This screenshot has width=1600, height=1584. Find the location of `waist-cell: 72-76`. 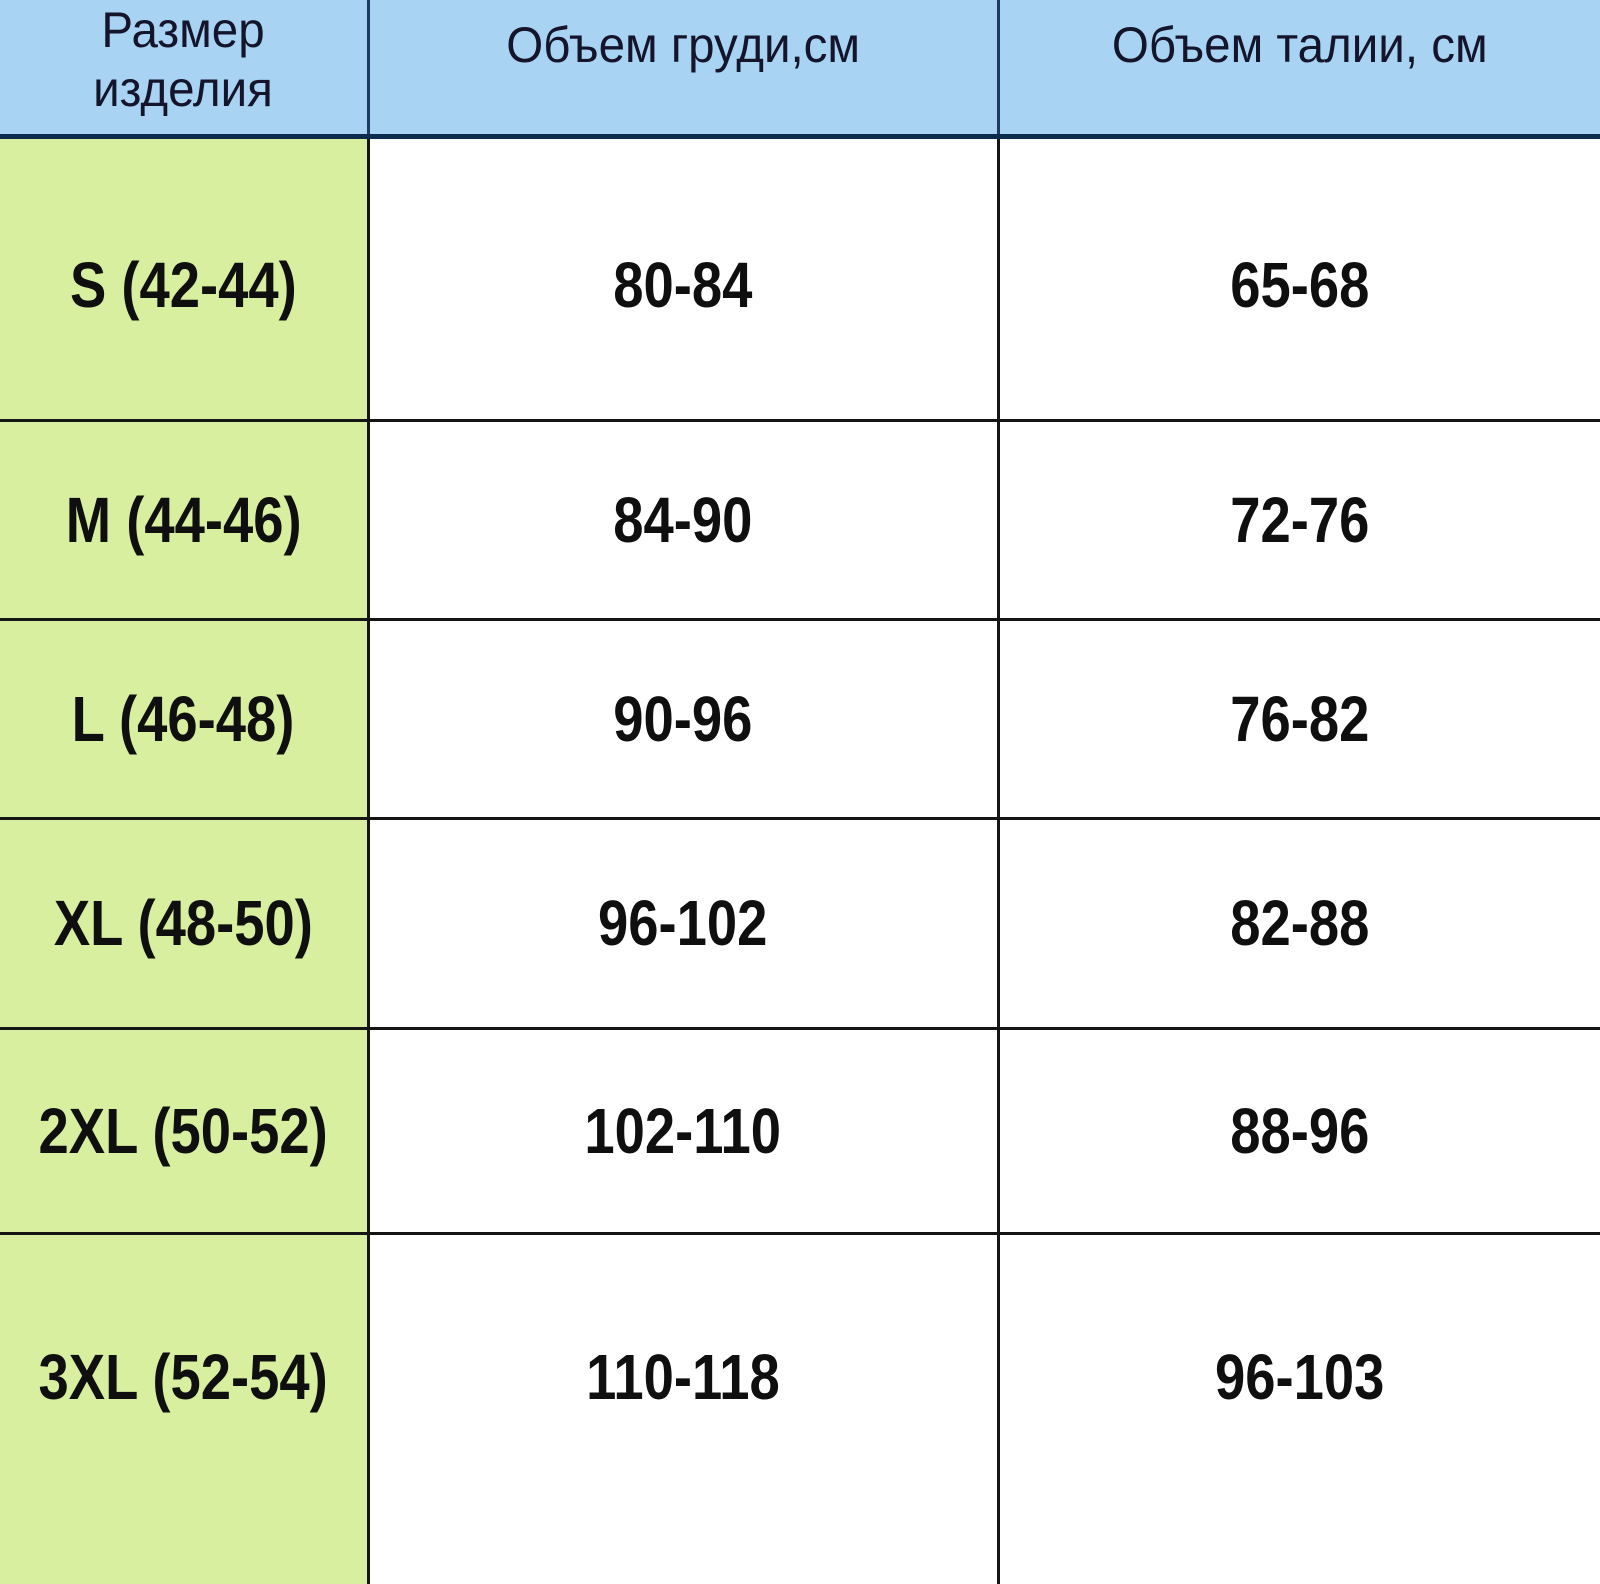

waist-cell: 72-76 is located at coordinates (1299, 520).